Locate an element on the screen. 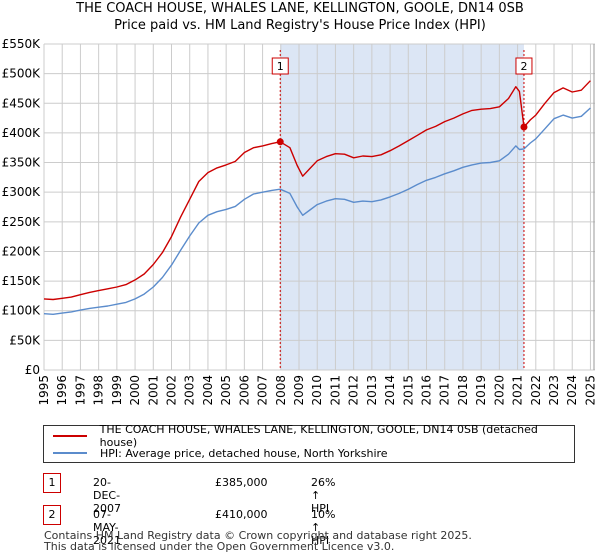 The image size is (600, 560). y-tick-label: £0 is located at coordinates (32, 370).